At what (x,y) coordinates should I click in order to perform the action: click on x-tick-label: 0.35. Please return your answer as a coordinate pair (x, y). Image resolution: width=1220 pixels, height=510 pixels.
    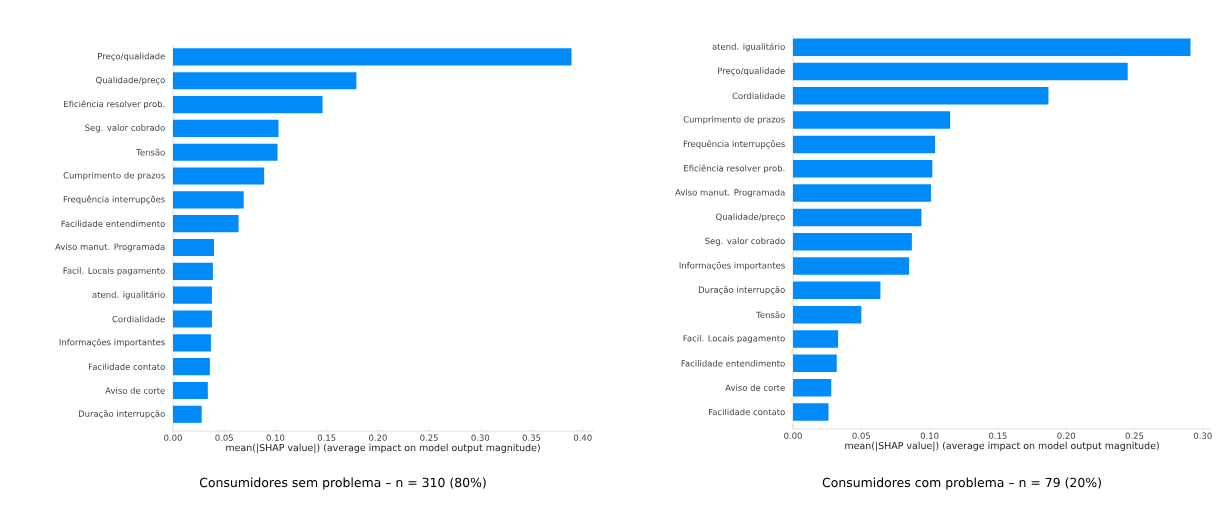
    Looking at the image, I should click on (531, 437).